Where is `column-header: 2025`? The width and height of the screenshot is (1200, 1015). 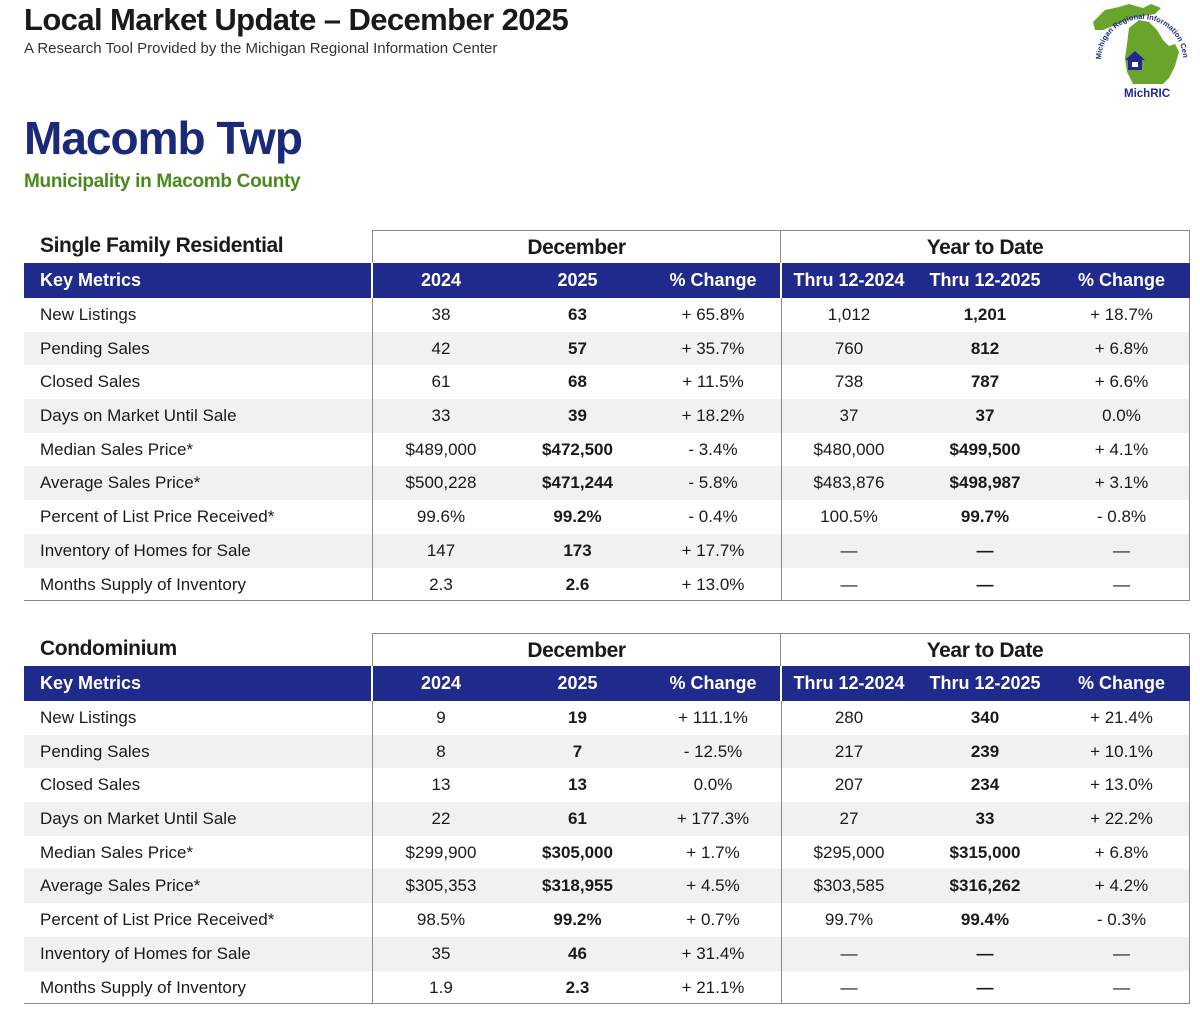 column-header: 2025 is located at coordinates (577, 280).